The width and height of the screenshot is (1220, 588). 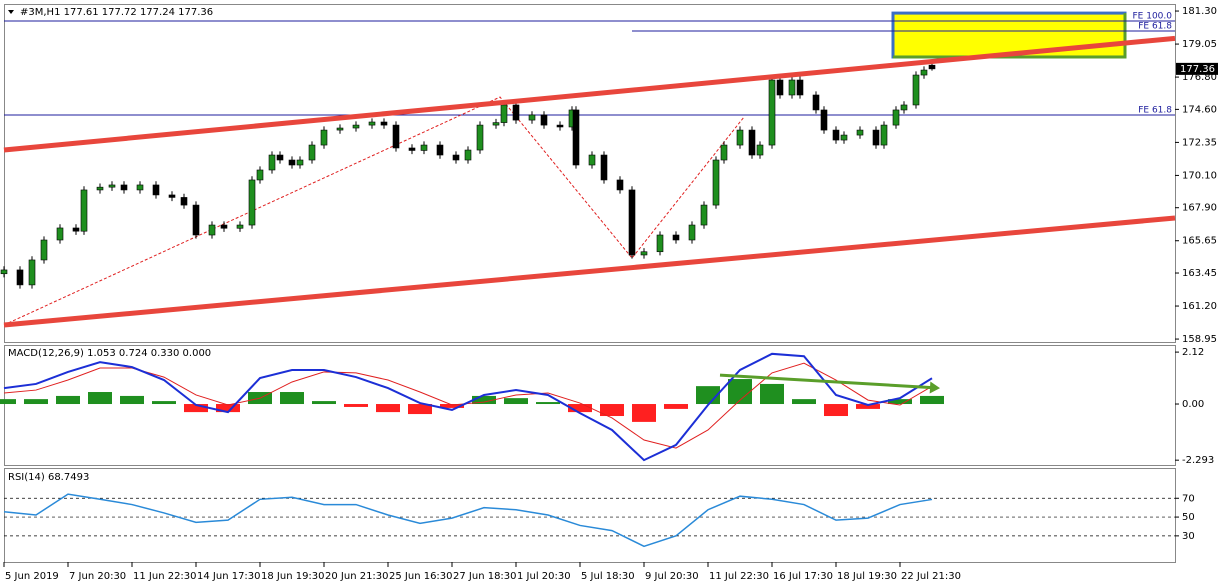 I want to click on x-tick-label: 16 Jul 17:30, so click(x=803, y=576).